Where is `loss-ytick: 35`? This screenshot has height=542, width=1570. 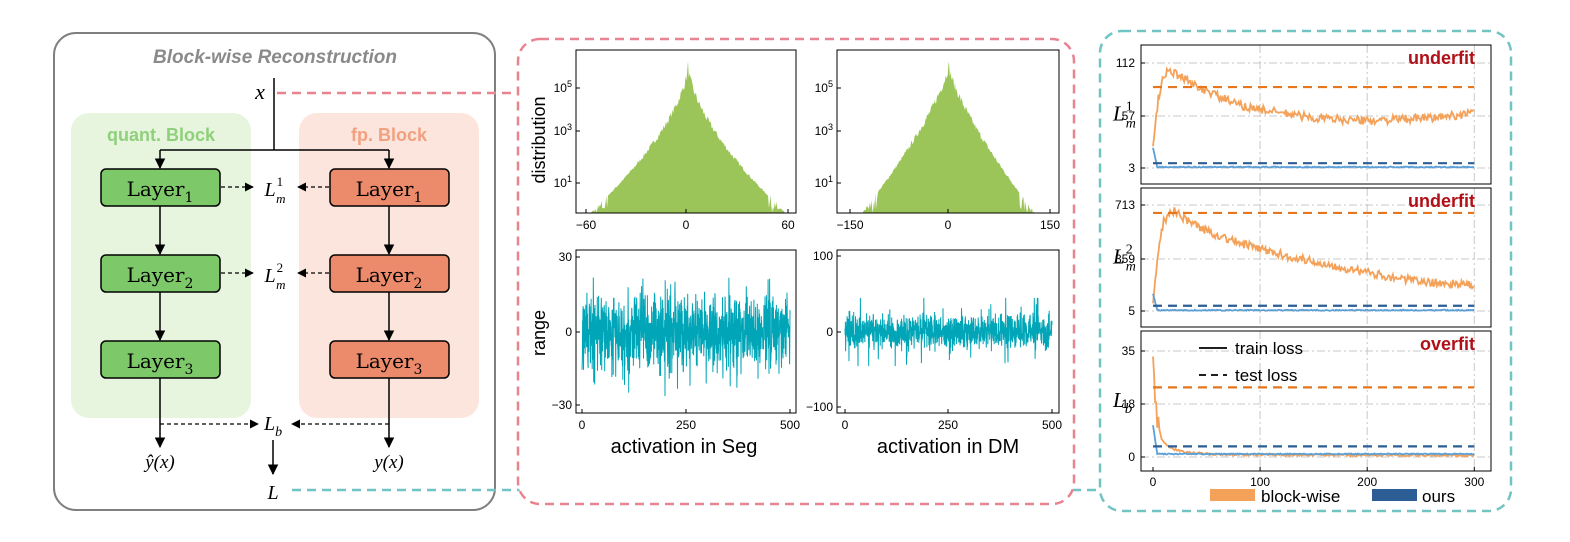 loss-ytick: 35 is located at coordinates (1129, 351).